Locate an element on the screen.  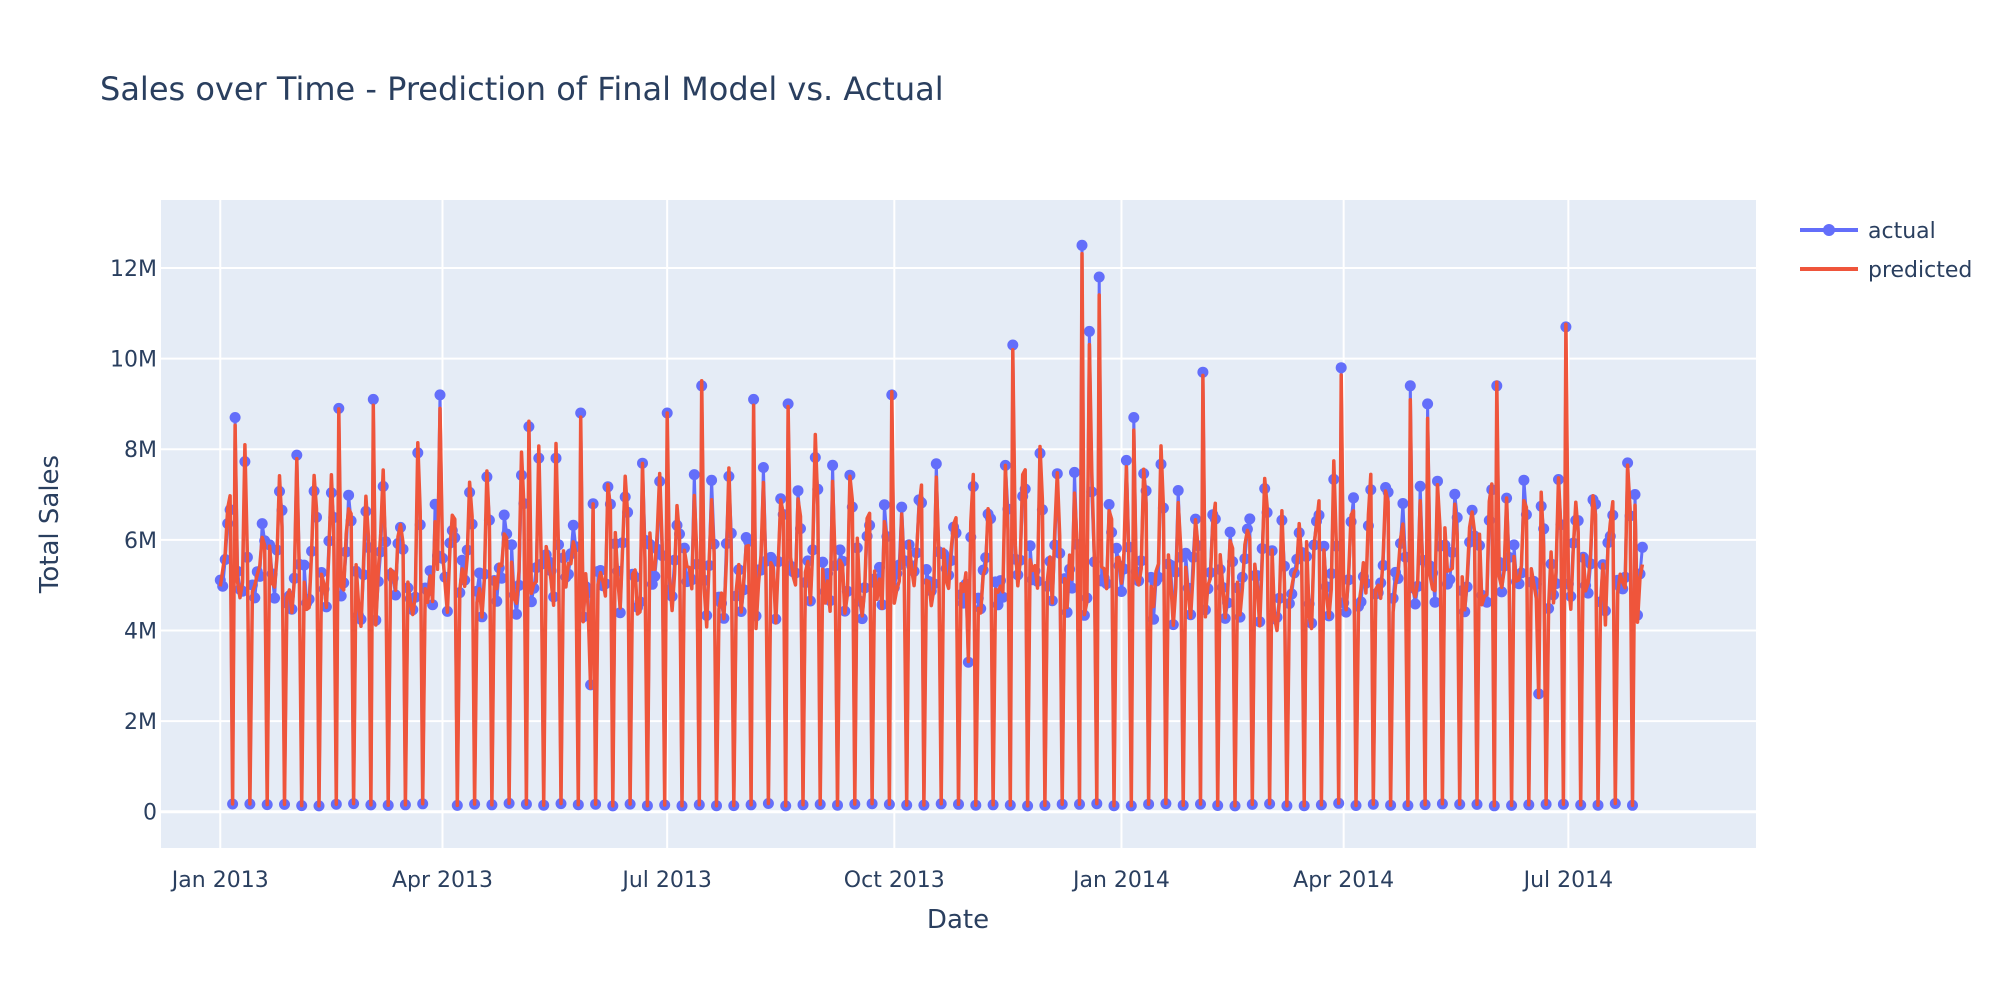
legend-item-predicted: predicted is located at coordinates (1886, 270).